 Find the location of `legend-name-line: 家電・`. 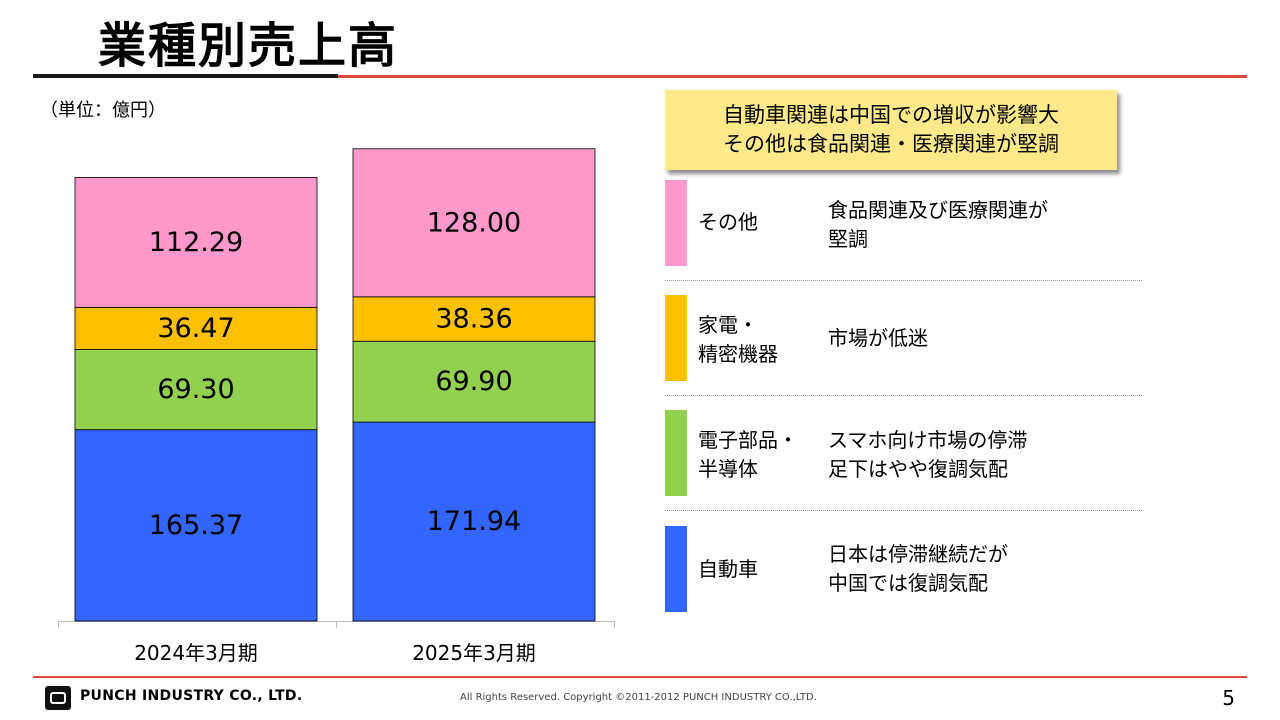

legend-name-line: 家電・ is located at coordinates (728, 325).